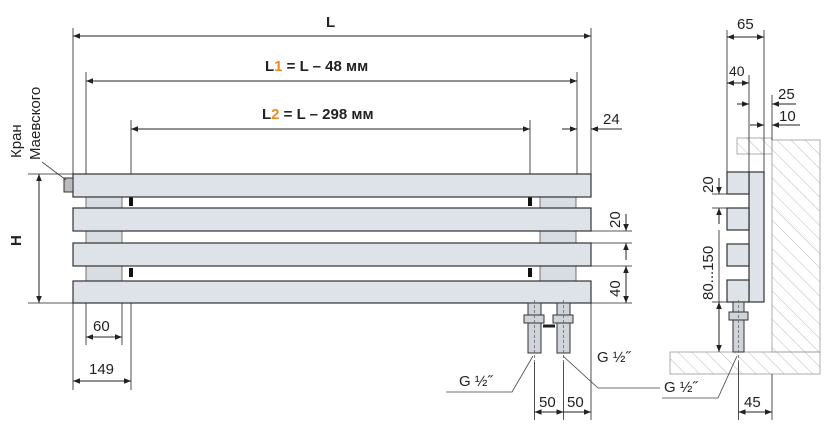 The height and width of the screenshot is (426, 826). I want to click on bracket-plate, so click(756, 237).